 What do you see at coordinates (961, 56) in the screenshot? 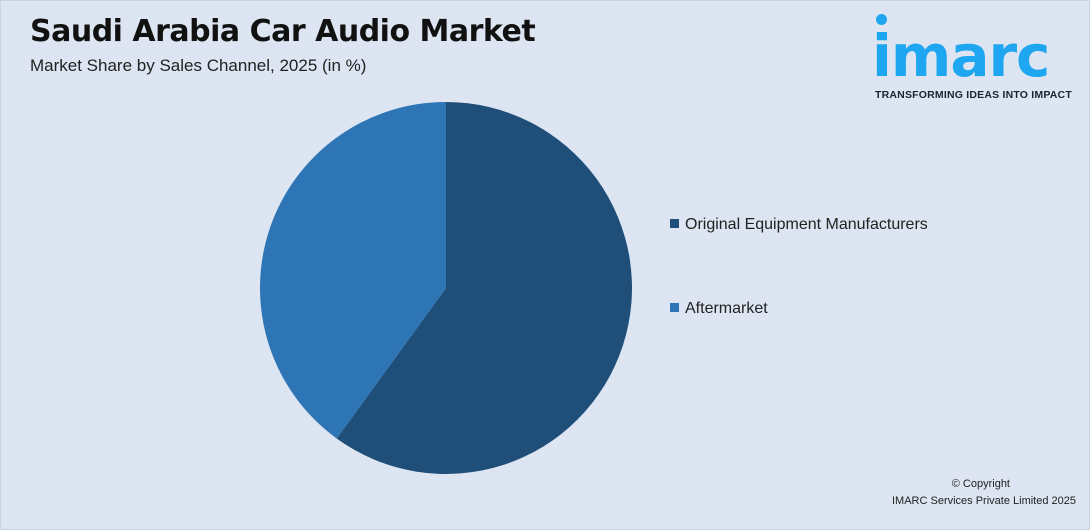
I see `logo-wordmark: imarc` at bounding box center [961, 56].